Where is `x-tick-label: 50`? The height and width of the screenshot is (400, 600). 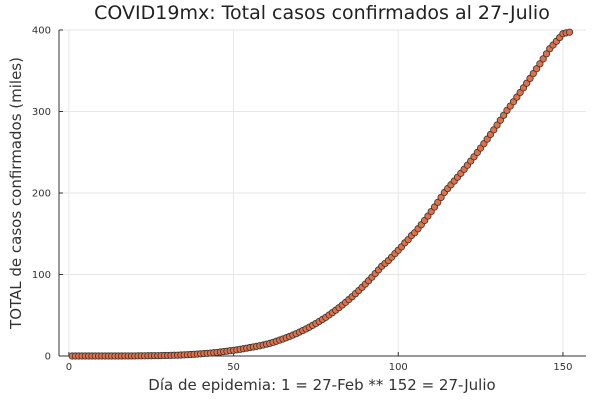
x-tick-label: 50 is located at coordinates (233, 367).